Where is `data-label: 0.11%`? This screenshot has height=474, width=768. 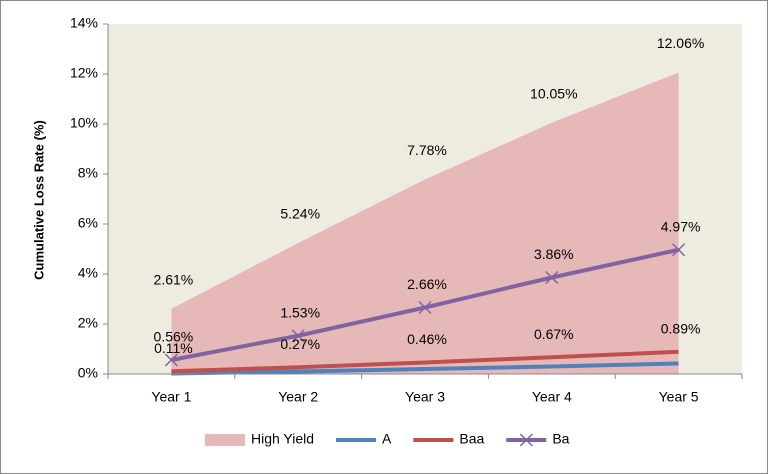
data-label: 0.11% is located at coordinates (173, 348).